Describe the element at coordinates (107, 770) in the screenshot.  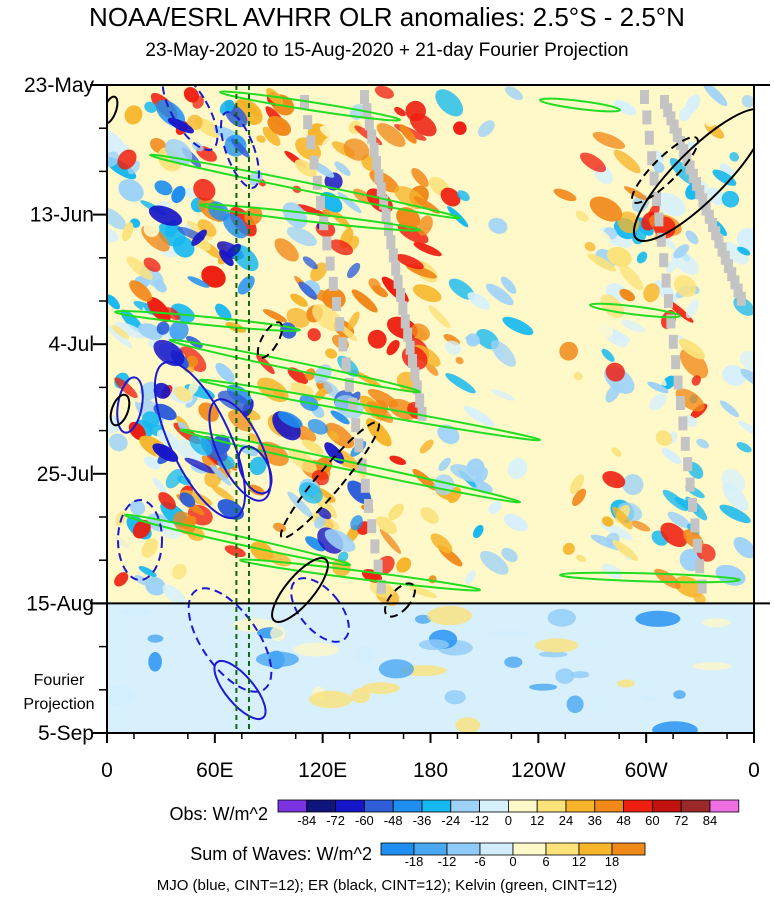
I see `x-tick-label: 0` at that location.